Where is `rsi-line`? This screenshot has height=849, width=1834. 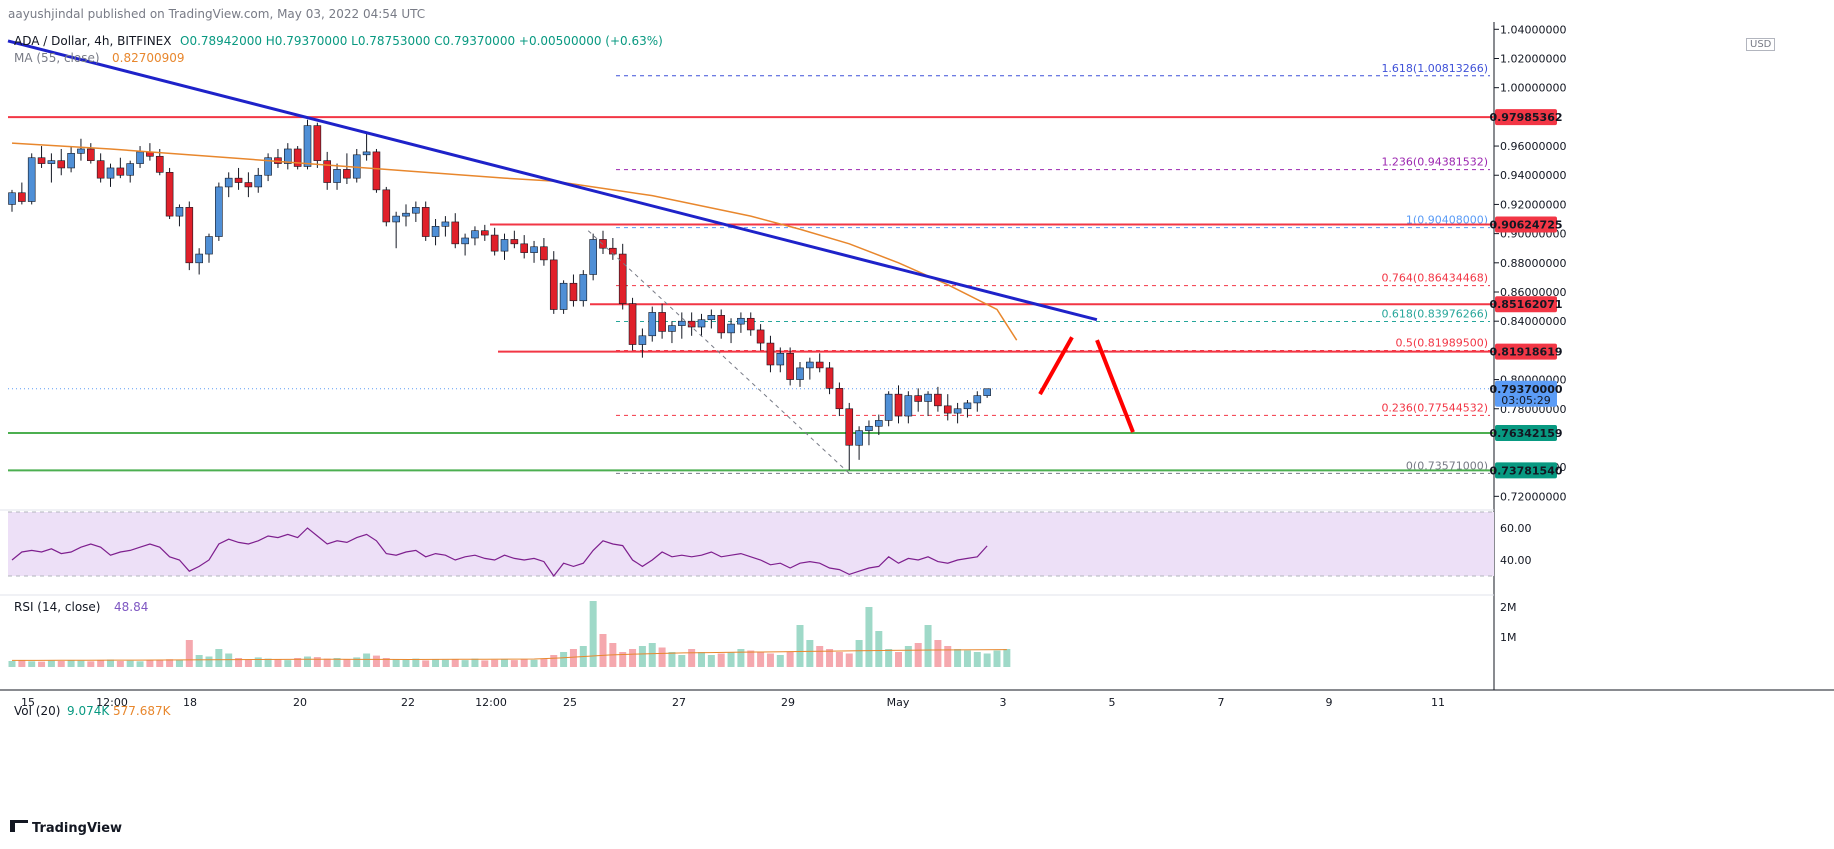 rsi-line is located at coordinates (499, 552).